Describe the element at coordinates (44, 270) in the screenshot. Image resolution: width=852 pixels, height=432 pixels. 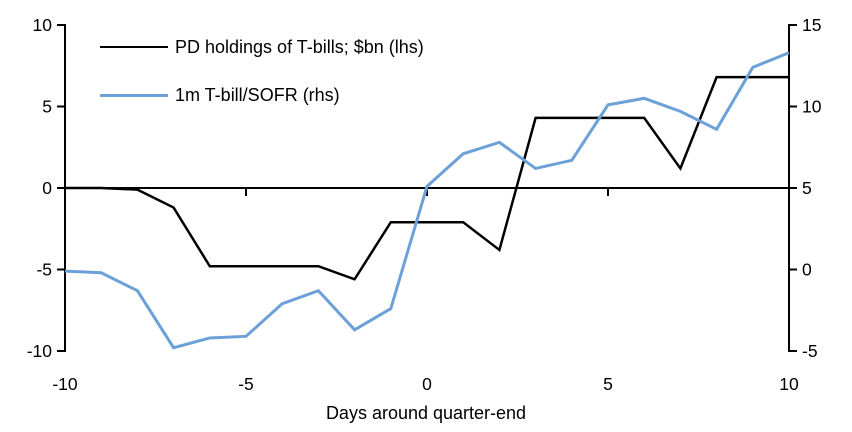
I see `left-axis-tick-label: -5` at that location.